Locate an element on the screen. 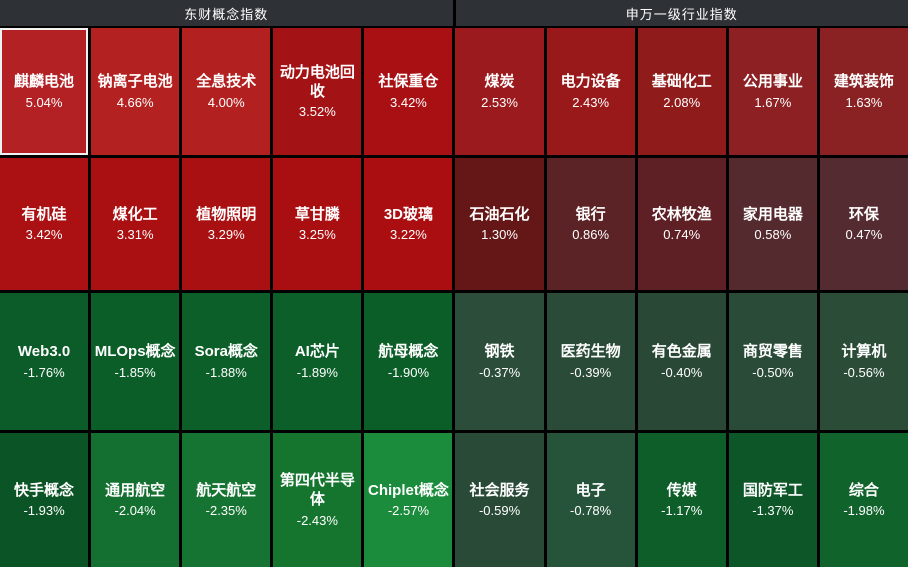 This screenshot has width=908, height=567. cell-name: 建筑装饰 is located at coordinates (863, 82).